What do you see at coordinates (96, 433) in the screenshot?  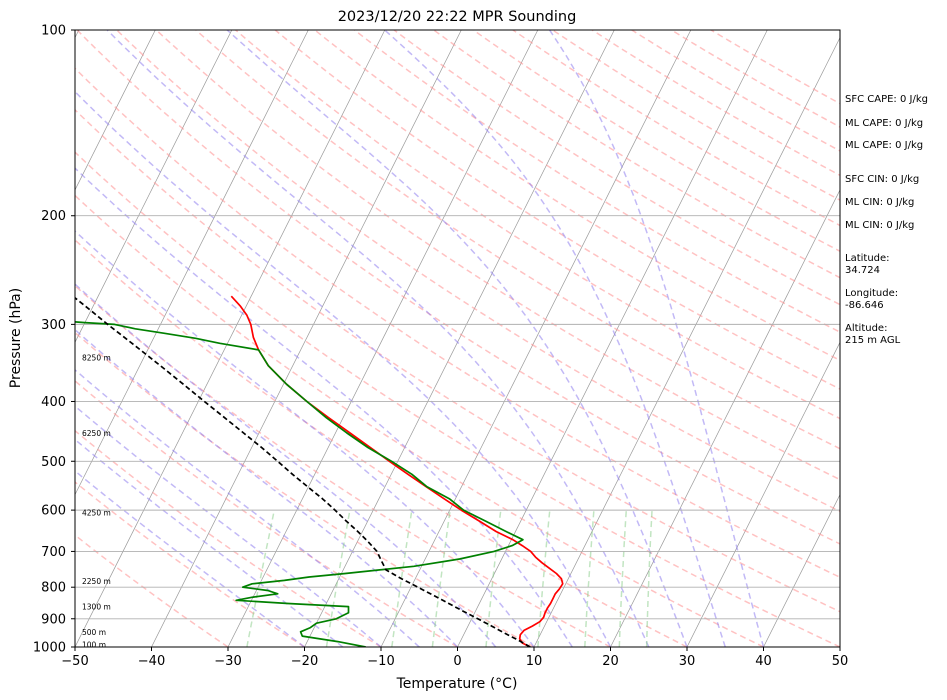 I see `height-label: 6250 m` at bounding box center [96, 433].